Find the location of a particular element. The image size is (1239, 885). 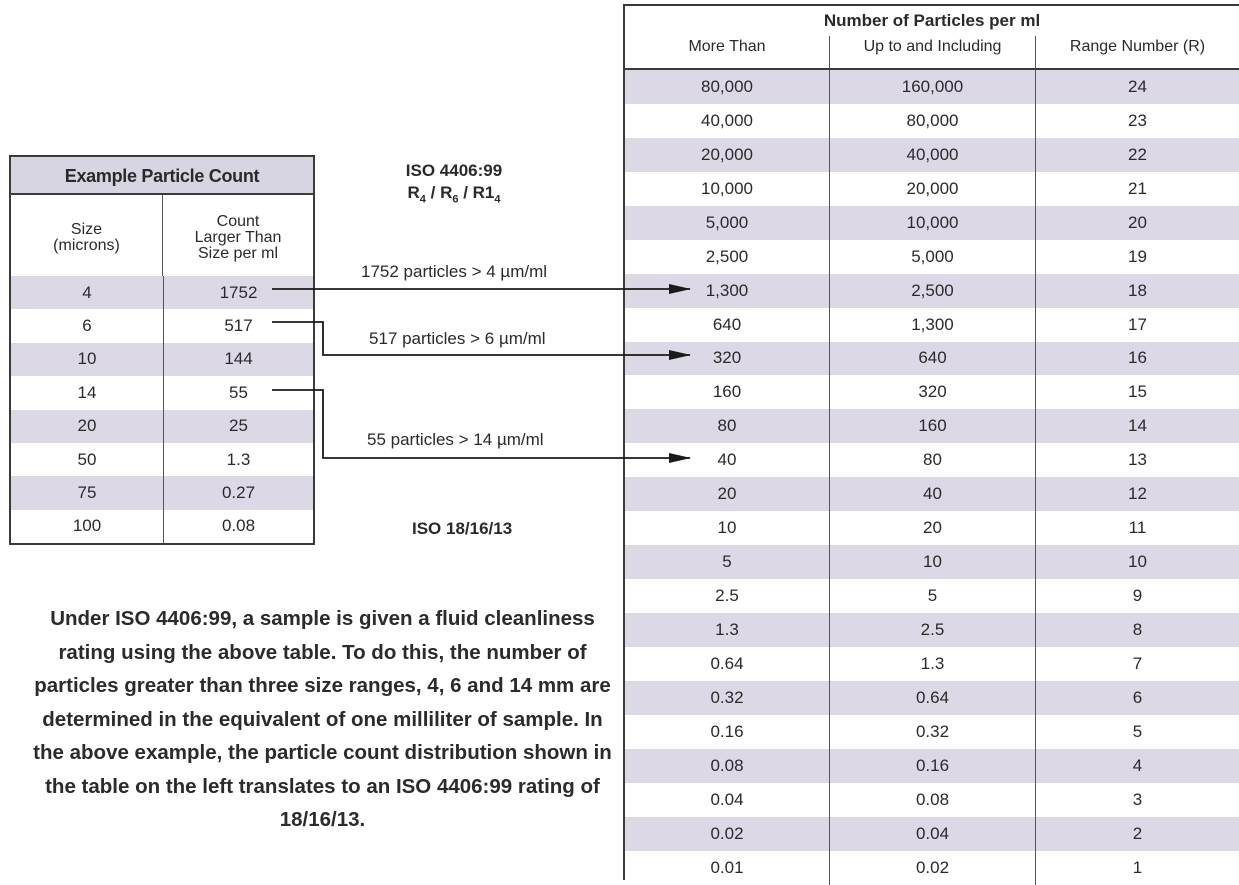

range-number-cell: 11 is located at coordinates (1137, 528).